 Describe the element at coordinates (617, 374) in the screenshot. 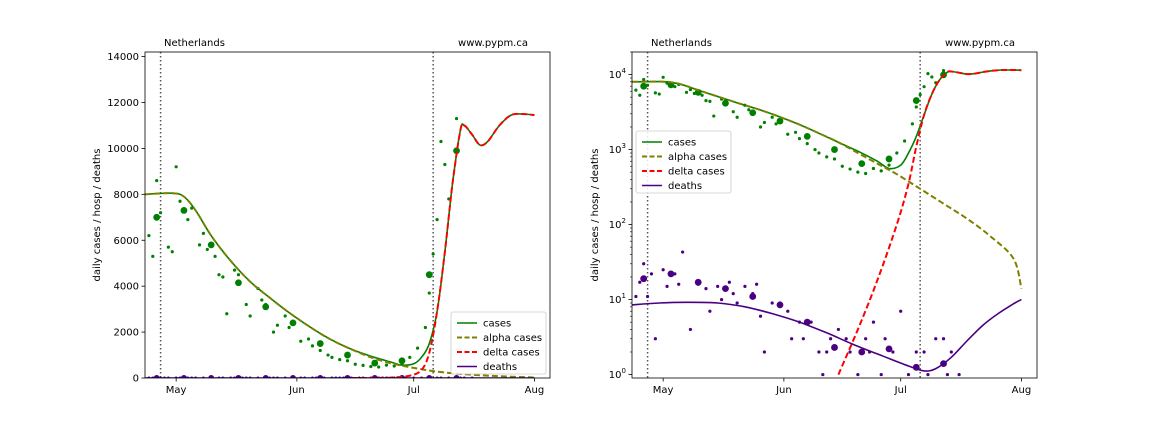

I see `right-y-tick-label-0: 10⁰` at that location.